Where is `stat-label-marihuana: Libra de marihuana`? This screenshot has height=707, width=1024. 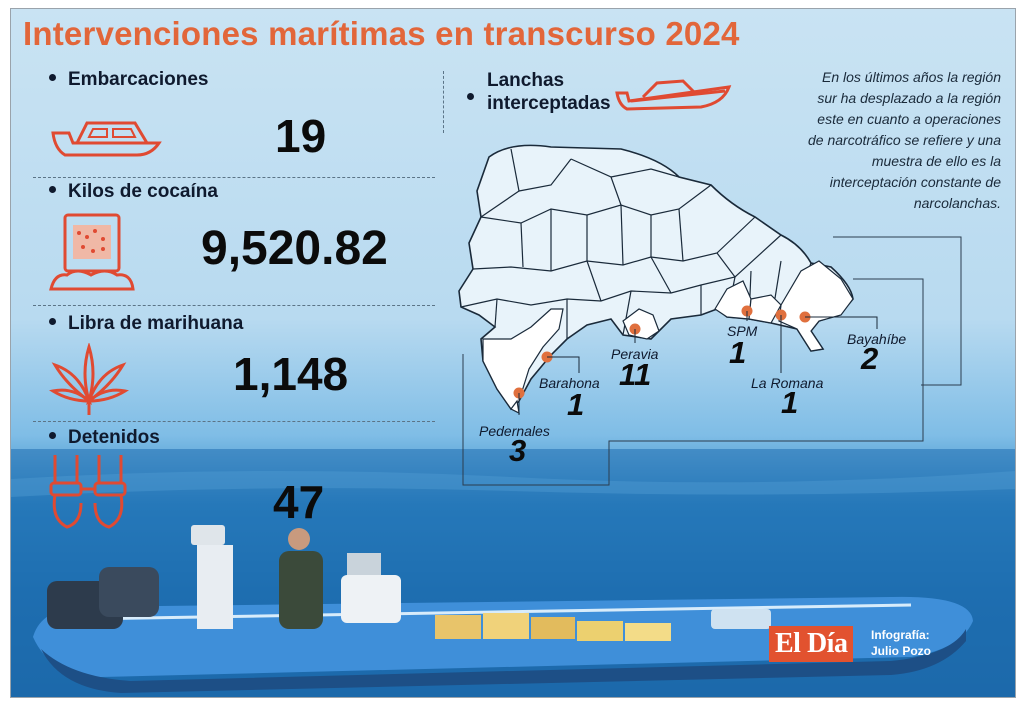 stat-label-marihuana: Libra de marihuana is located at coordinates (146, 324).